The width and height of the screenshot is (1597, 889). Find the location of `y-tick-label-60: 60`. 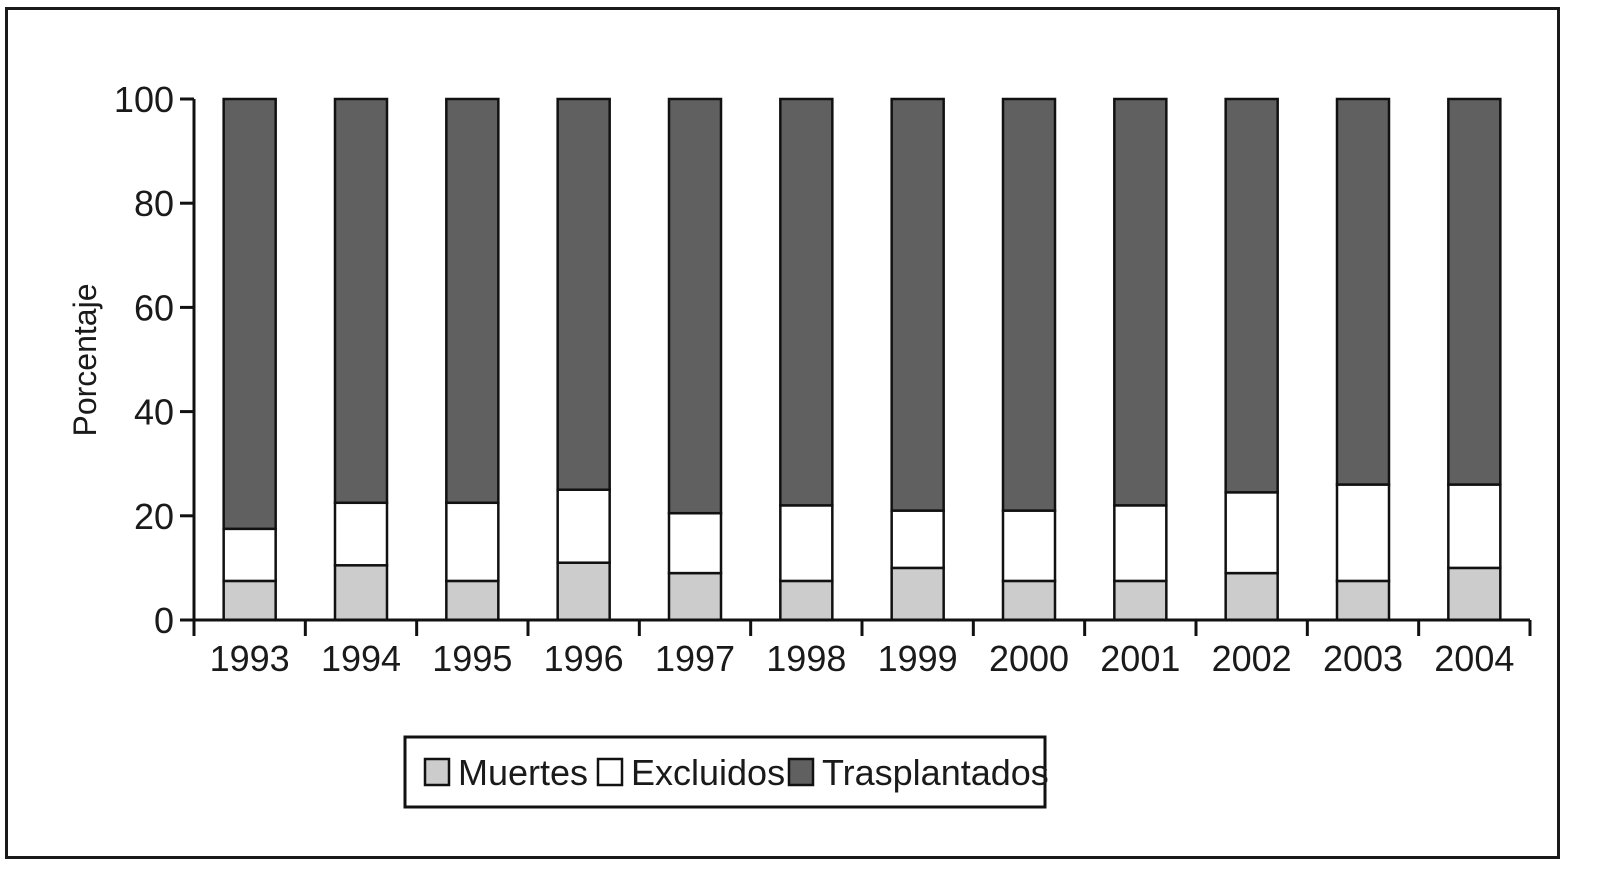

y-tick-label-60: 60 is located at coordinates (154, 307).